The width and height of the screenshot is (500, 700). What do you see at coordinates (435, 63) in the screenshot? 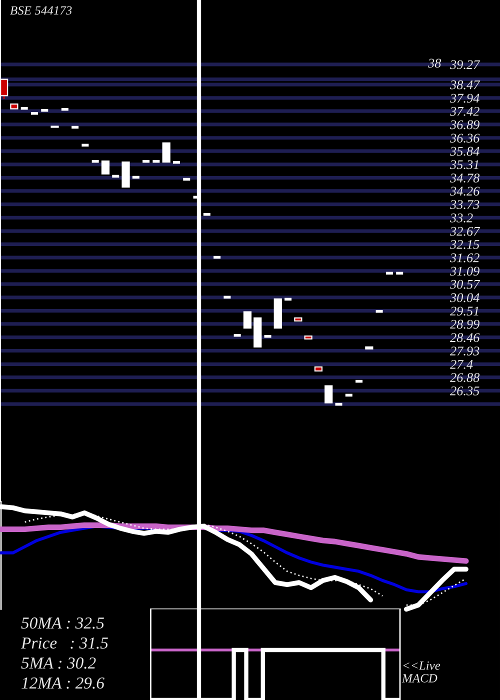
I see `text: 38` at bounding box center [435, 63].